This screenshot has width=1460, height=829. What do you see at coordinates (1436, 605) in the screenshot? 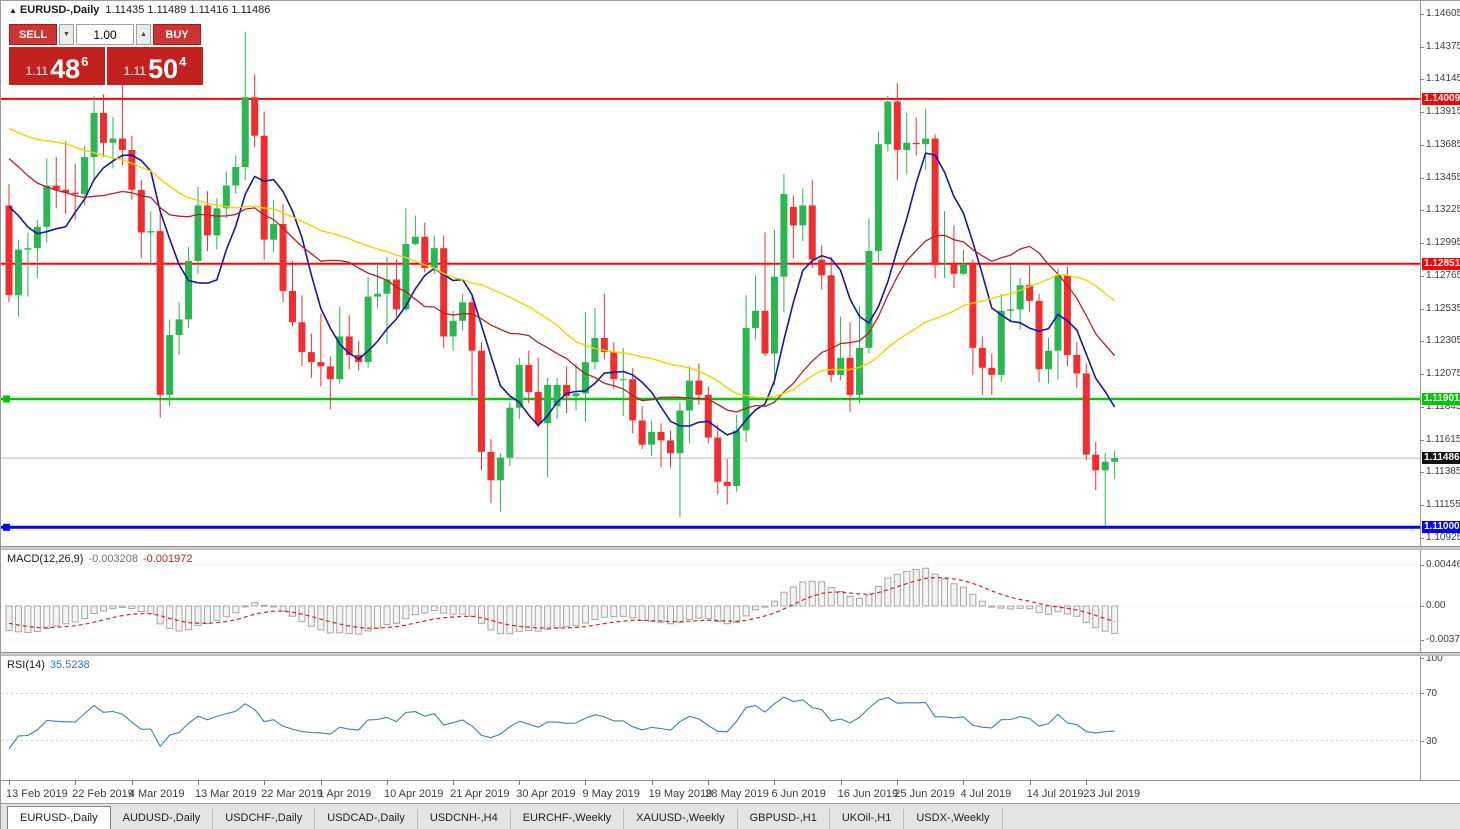
I see `macd-axis-label: 0.00` at bounding box center [1436, 605].